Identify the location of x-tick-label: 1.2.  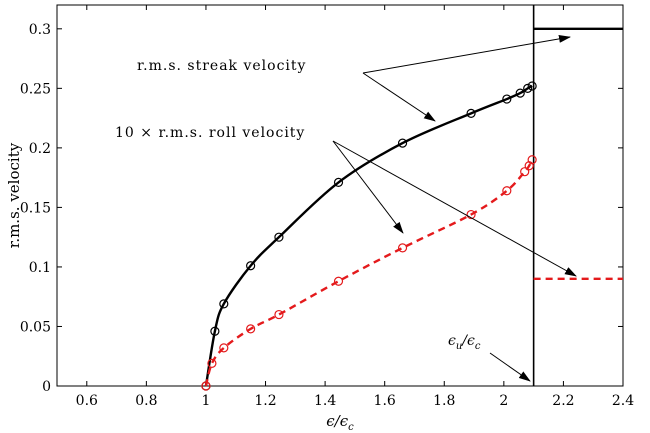
(265, 401).